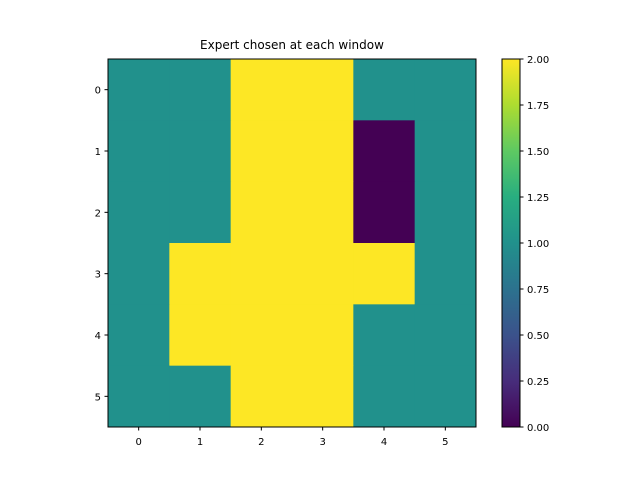 The height and width of the screenshot is (480, 640). Describe the element at coordinates (98, 213) in the screenshot. I see `y-tick-label: 2` at that location.